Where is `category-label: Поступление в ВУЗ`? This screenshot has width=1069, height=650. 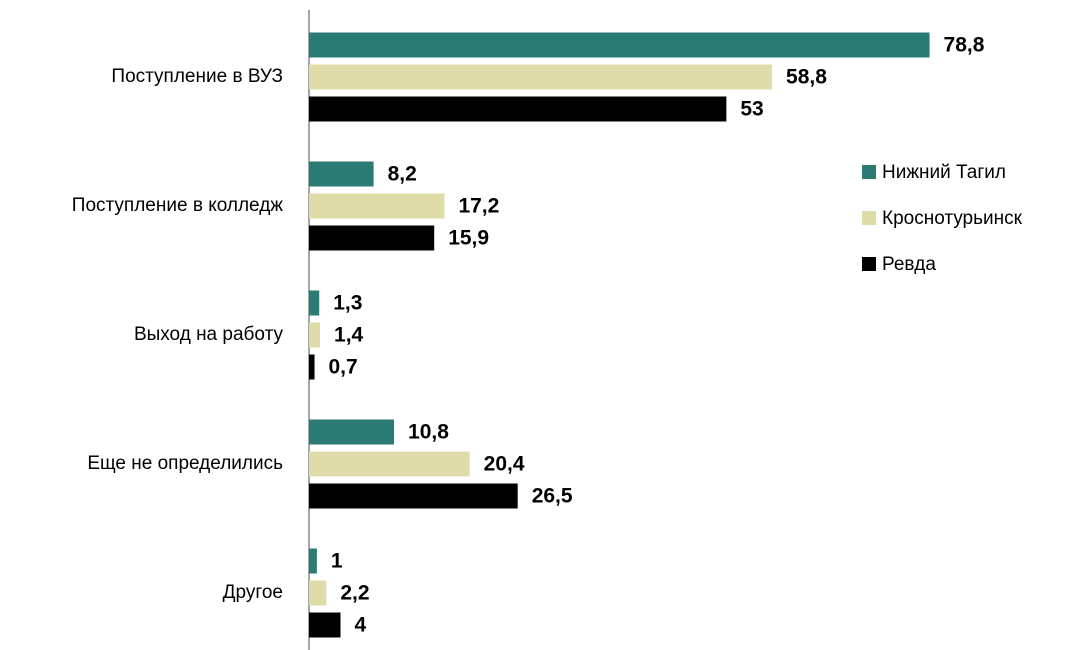
category-label: Поступление в ВУЗ is located at coordinates (197, 76).